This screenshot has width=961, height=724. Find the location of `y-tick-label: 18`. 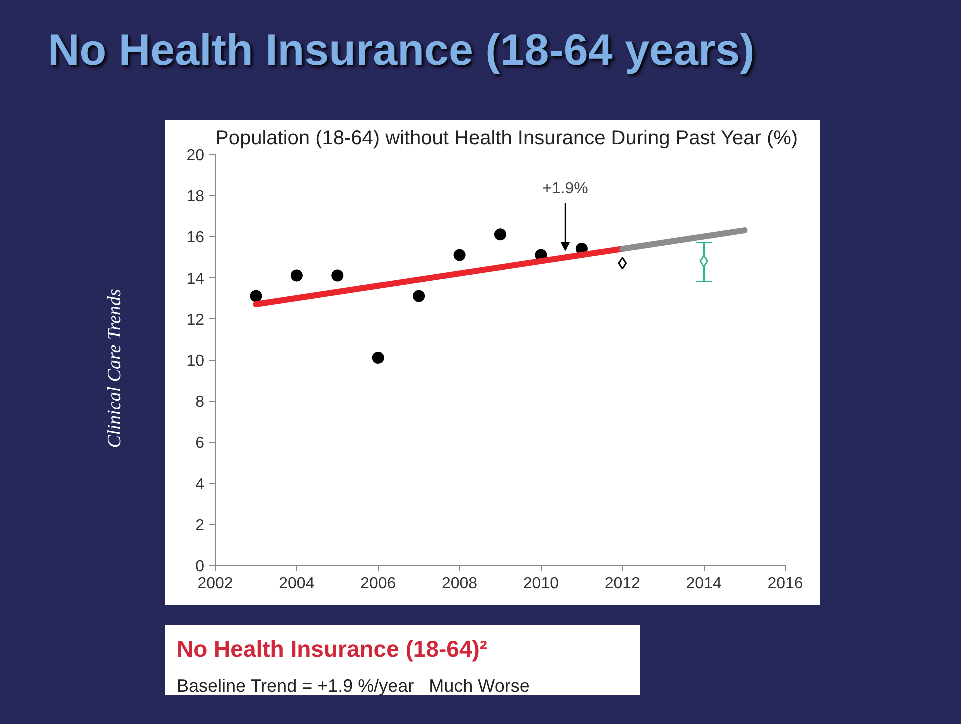

y-tick-label: 18 is located at coordinates (195, 197).